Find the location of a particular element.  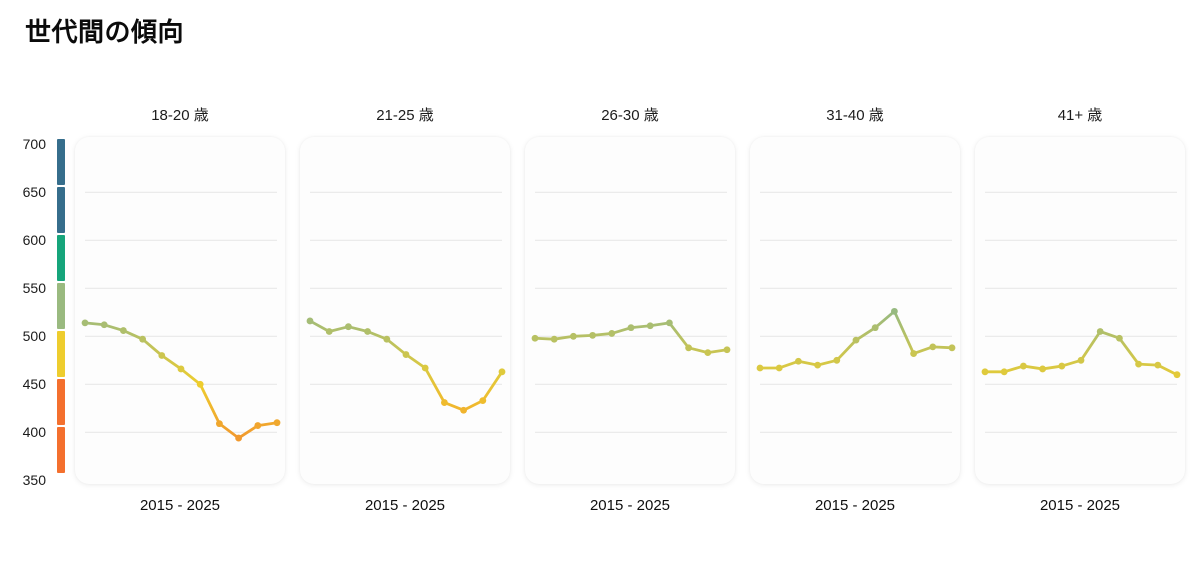

y-tick-label: 650 is located at coordinates (34, 192).